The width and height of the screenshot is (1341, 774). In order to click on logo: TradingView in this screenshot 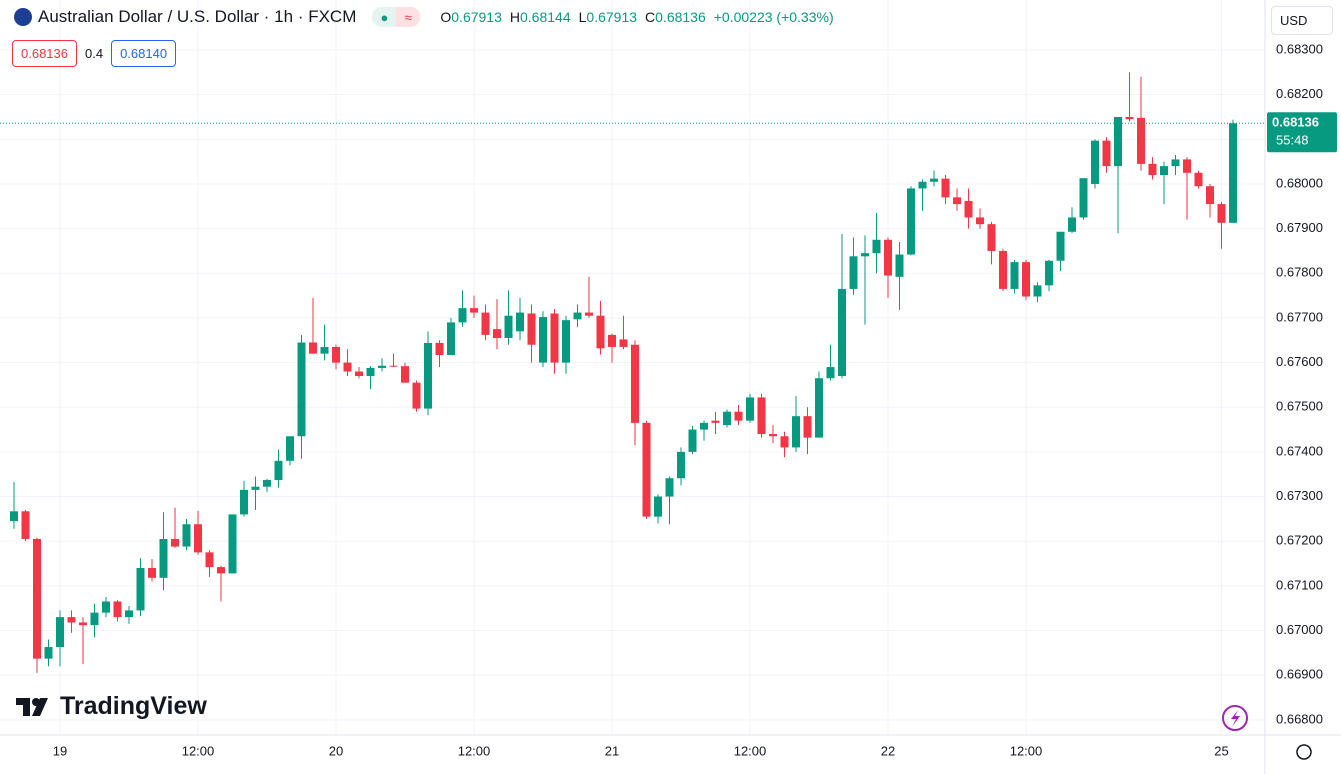, I will do `click(111, 706)`.